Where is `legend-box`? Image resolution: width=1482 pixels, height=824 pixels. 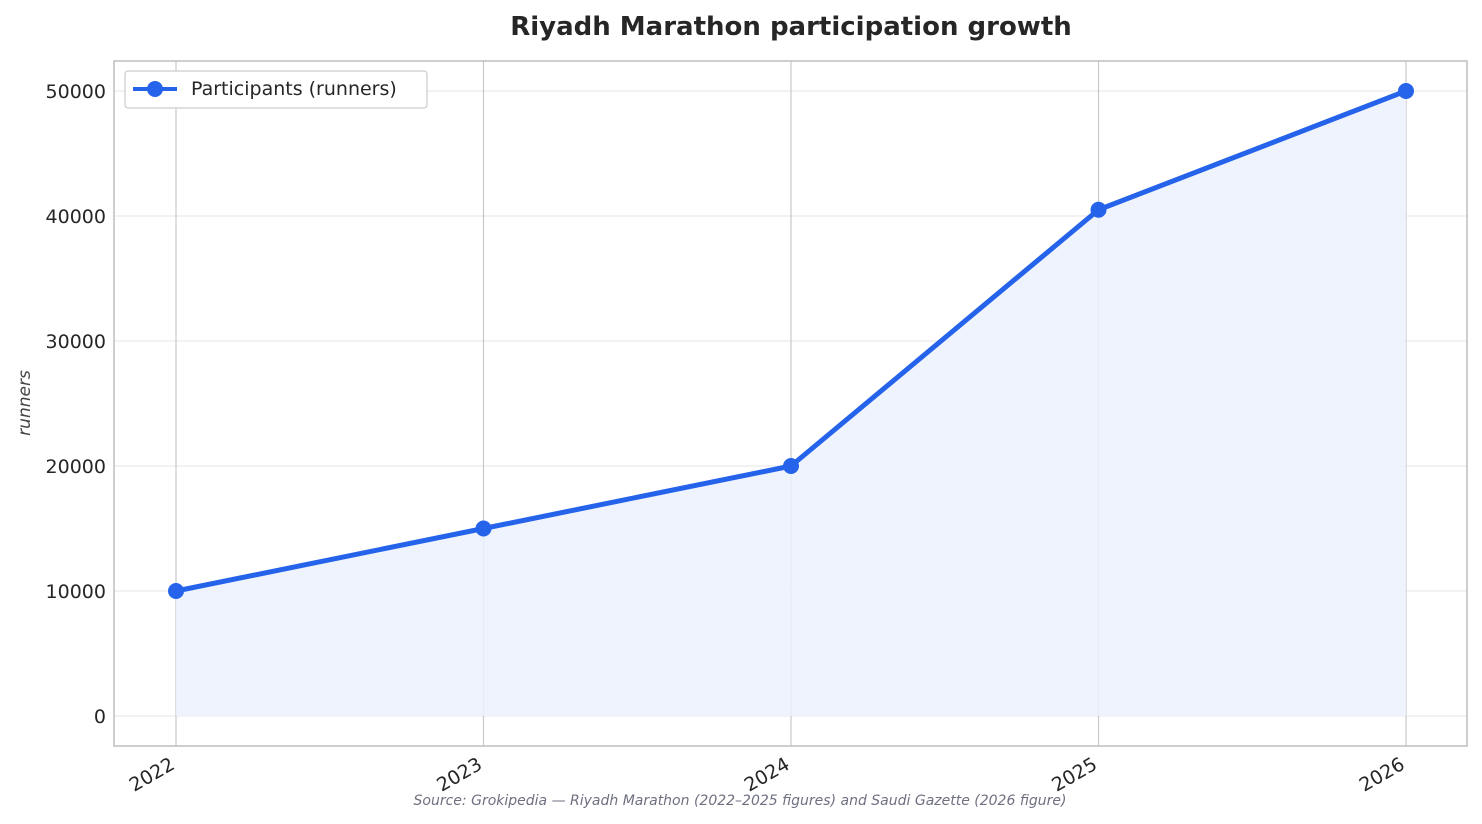
legend-box is located at coordinates (276, 89).